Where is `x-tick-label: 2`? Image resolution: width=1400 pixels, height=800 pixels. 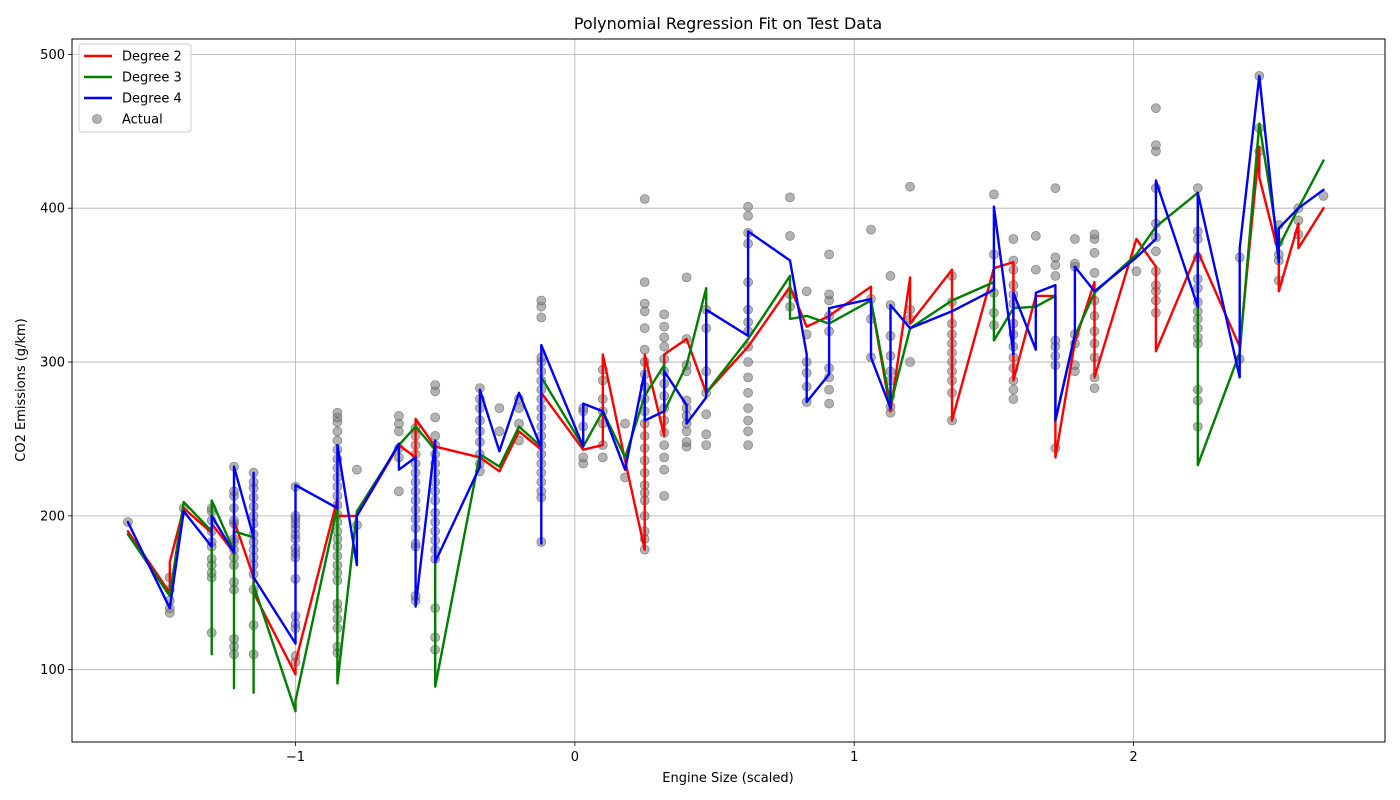
x-tick-label: 2 is located at coordinates (1133, 757).